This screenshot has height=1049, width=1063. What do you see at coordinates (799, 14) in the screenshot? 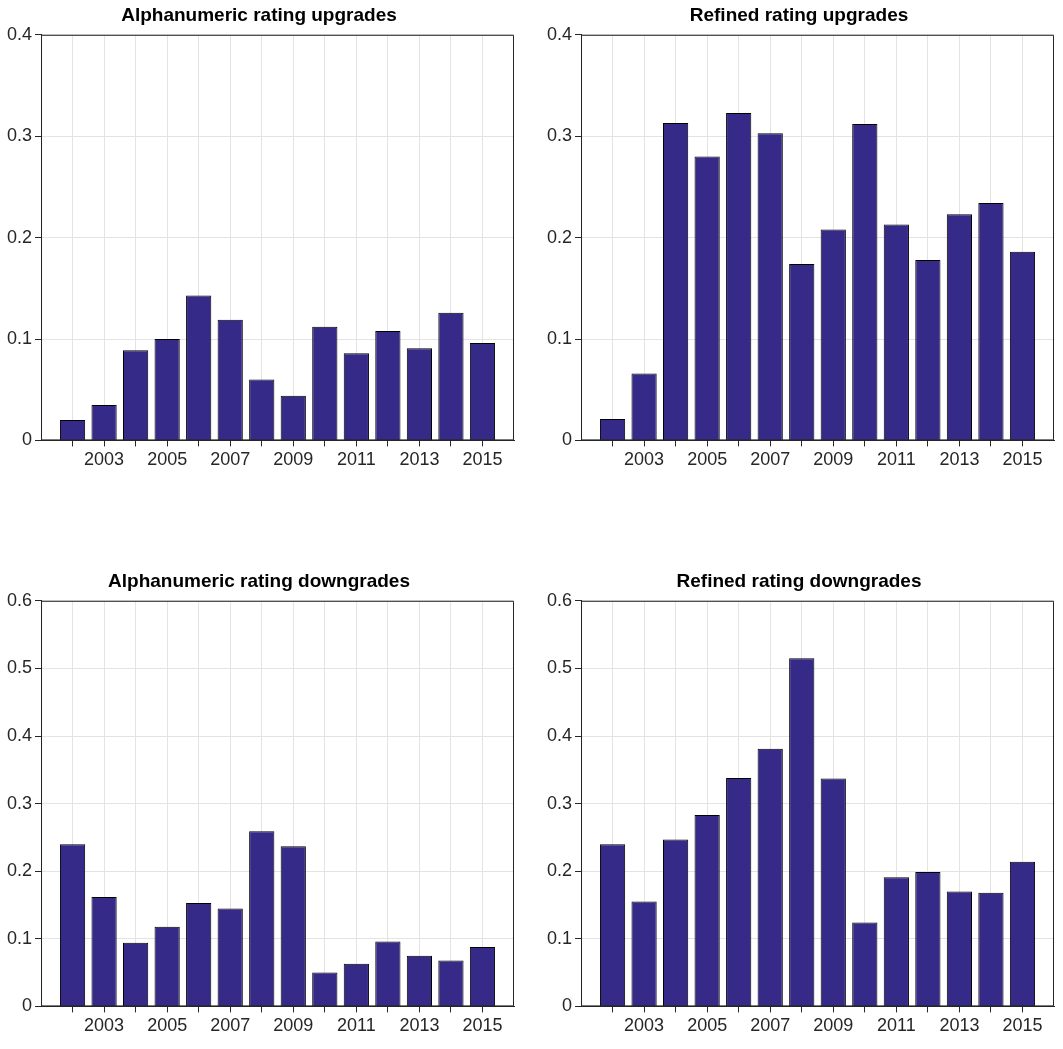
I see `chart-title: Refined rating upgrades` at bounding box center [799, 14].